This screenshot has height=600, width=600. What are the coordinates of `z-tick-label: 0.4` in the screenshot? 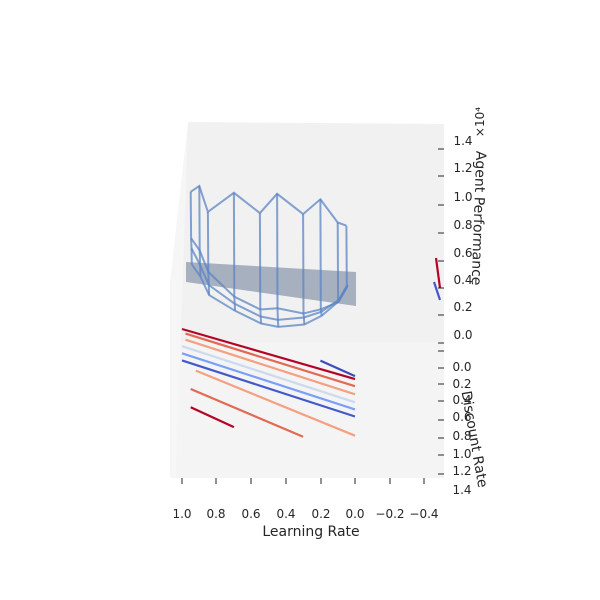 It's located at (462, 280).